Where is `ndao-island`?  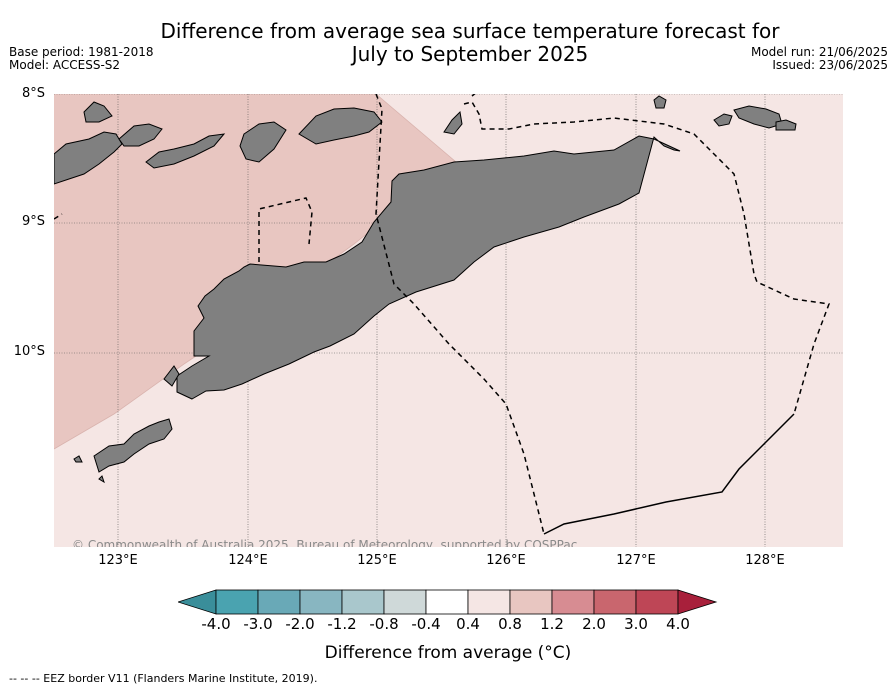
ndao-island is located at coordinates (78, 459).